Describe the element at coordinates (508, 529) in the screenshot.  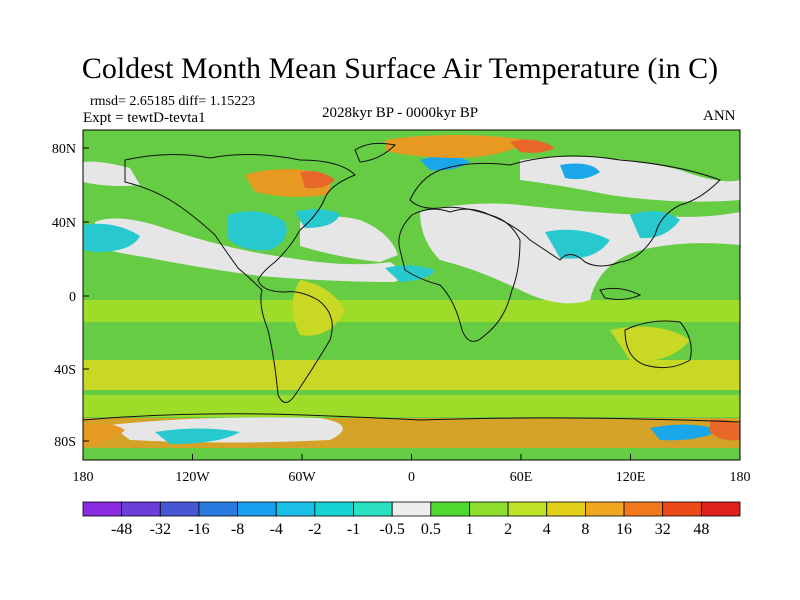
I see `colorbar-label: 2` at that location.